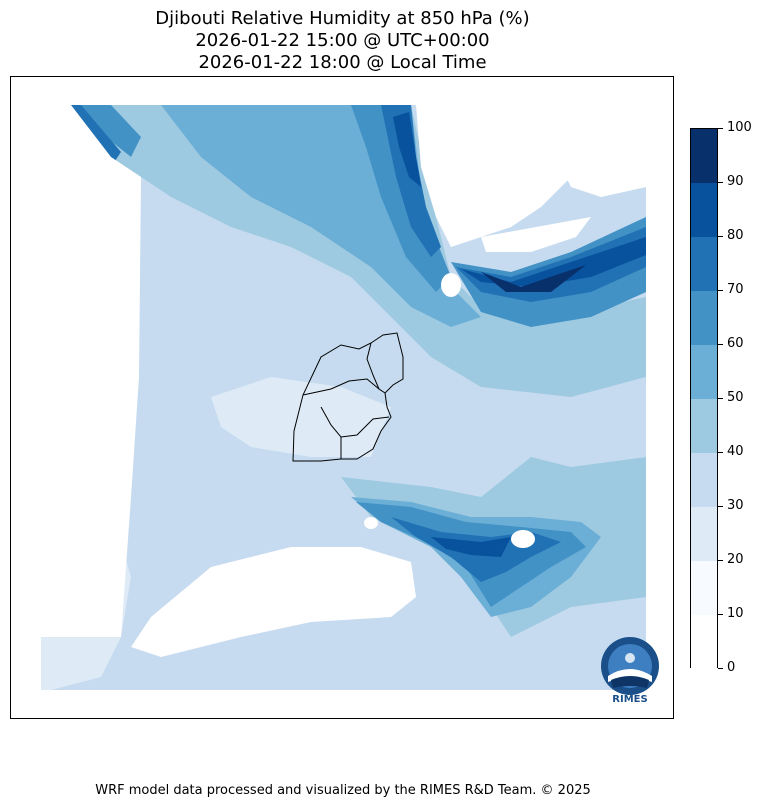 This screenshot has height=808, width=764. I want to click on colorbar-tick-label: 60, so click(735, 343).